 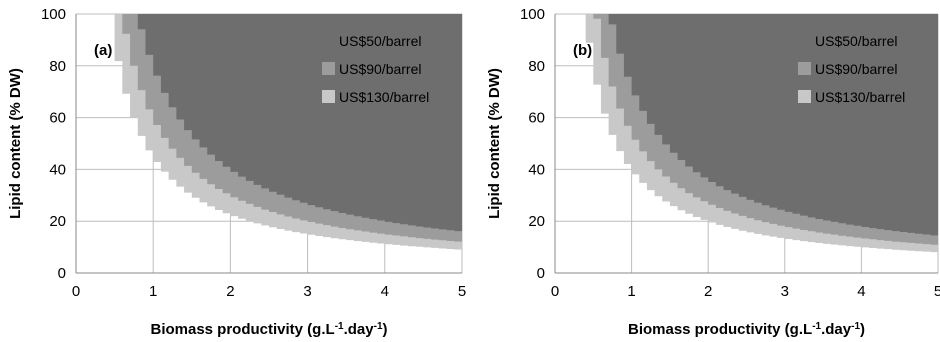 I want to click on panel-label: (a), so click(x=103, y=50).